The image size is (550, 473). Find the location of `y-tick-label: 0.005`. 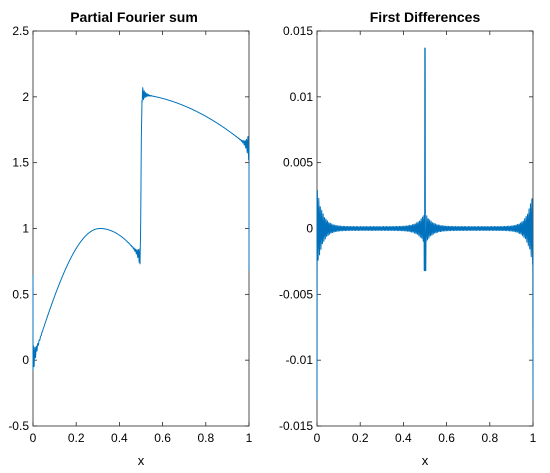

y-tick-label: 0.005 is located at coordinates (298, 163).